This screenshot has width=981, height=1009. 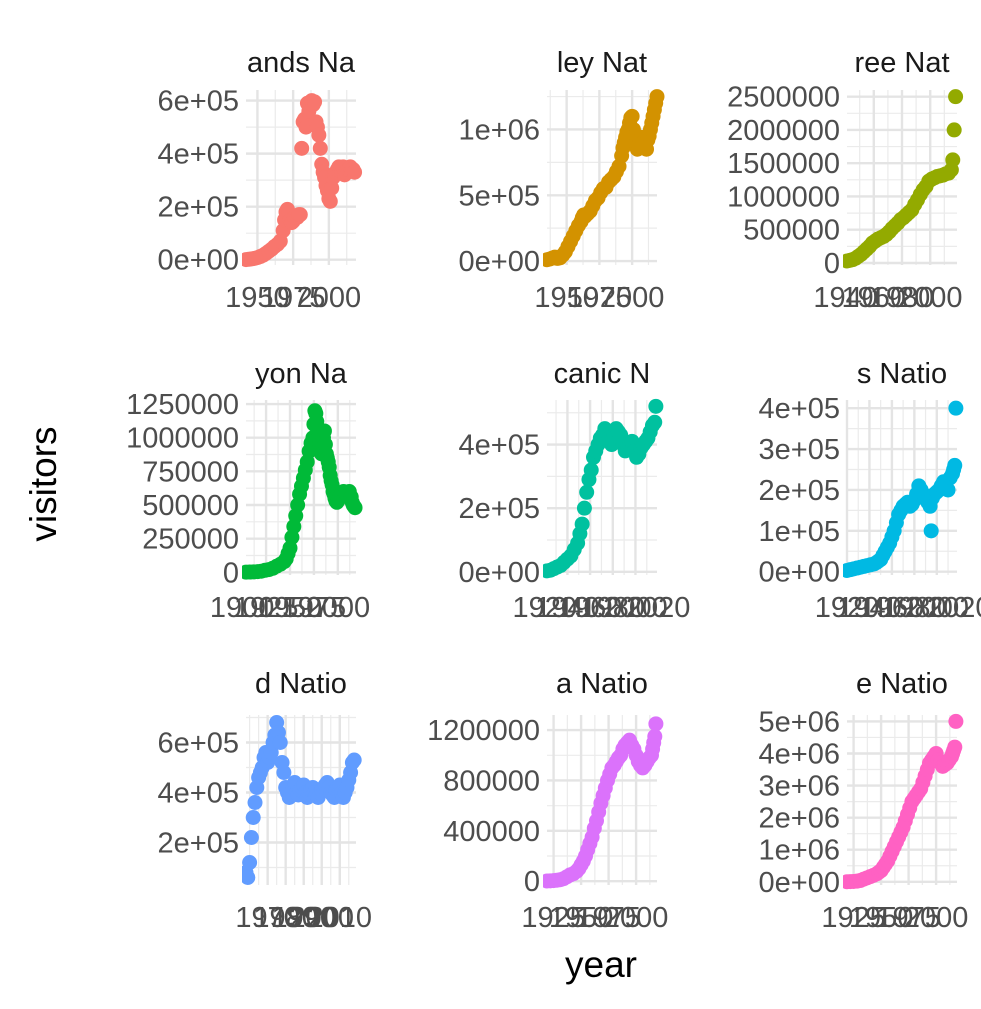 What do you see at coordinates (242, 608) in the screenshot?
I see `x-tick-label: 1900` at bounding box center [242, 608].